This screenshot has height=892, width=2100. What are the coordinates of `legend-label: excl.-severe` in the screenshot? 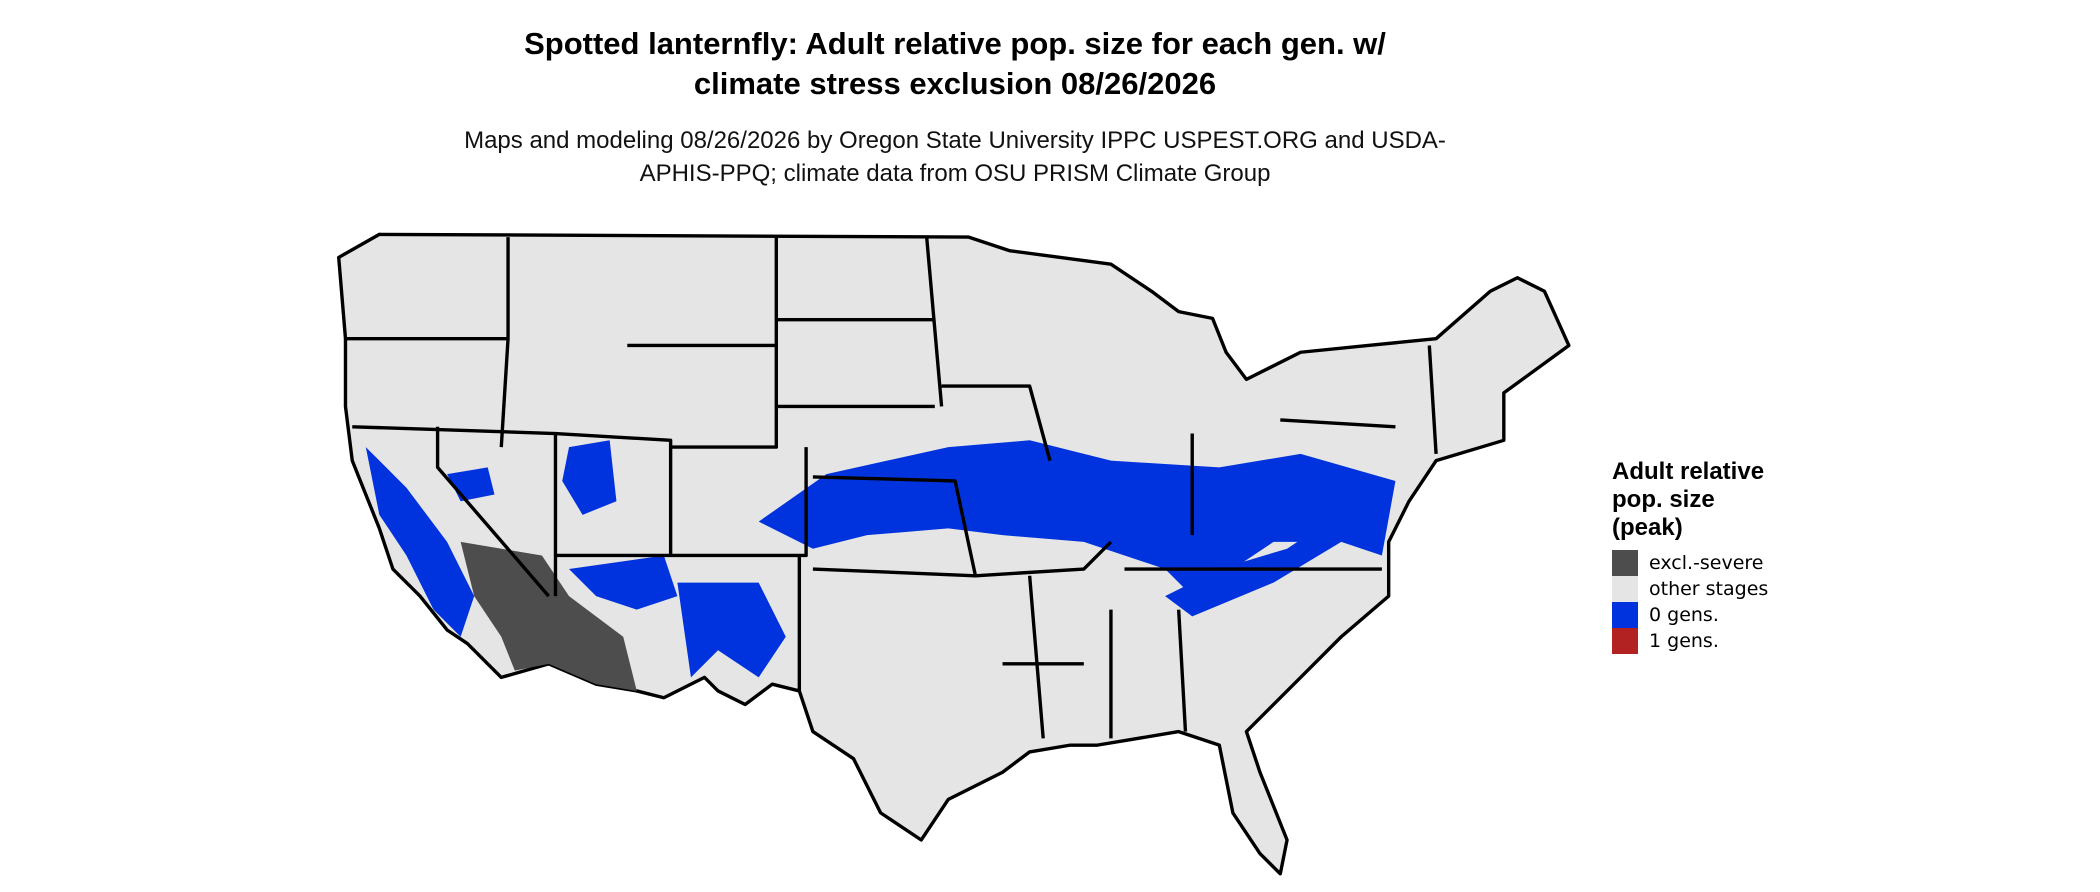 It's located at (1706, 563).